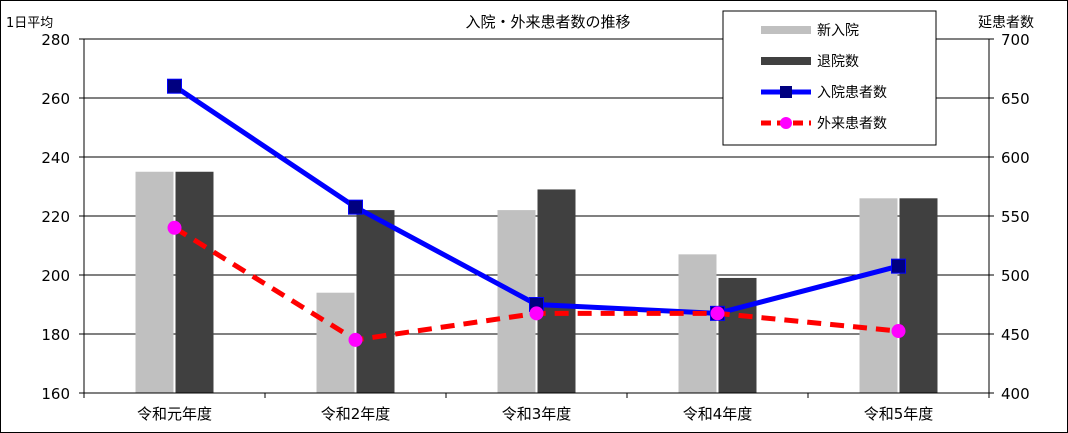 The height and width of the screenshot is (433, 1068). I want to click on left-axis-label: 1日平均, so click(29, 23).